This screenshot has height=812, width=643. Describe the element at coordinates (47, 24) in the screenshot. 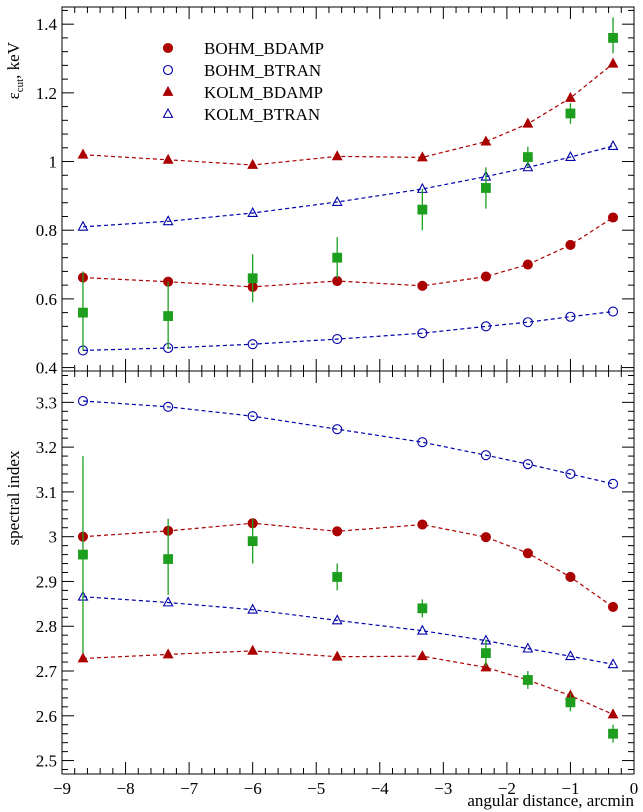

I see `top-y-tick-label: 1.4` at that location.